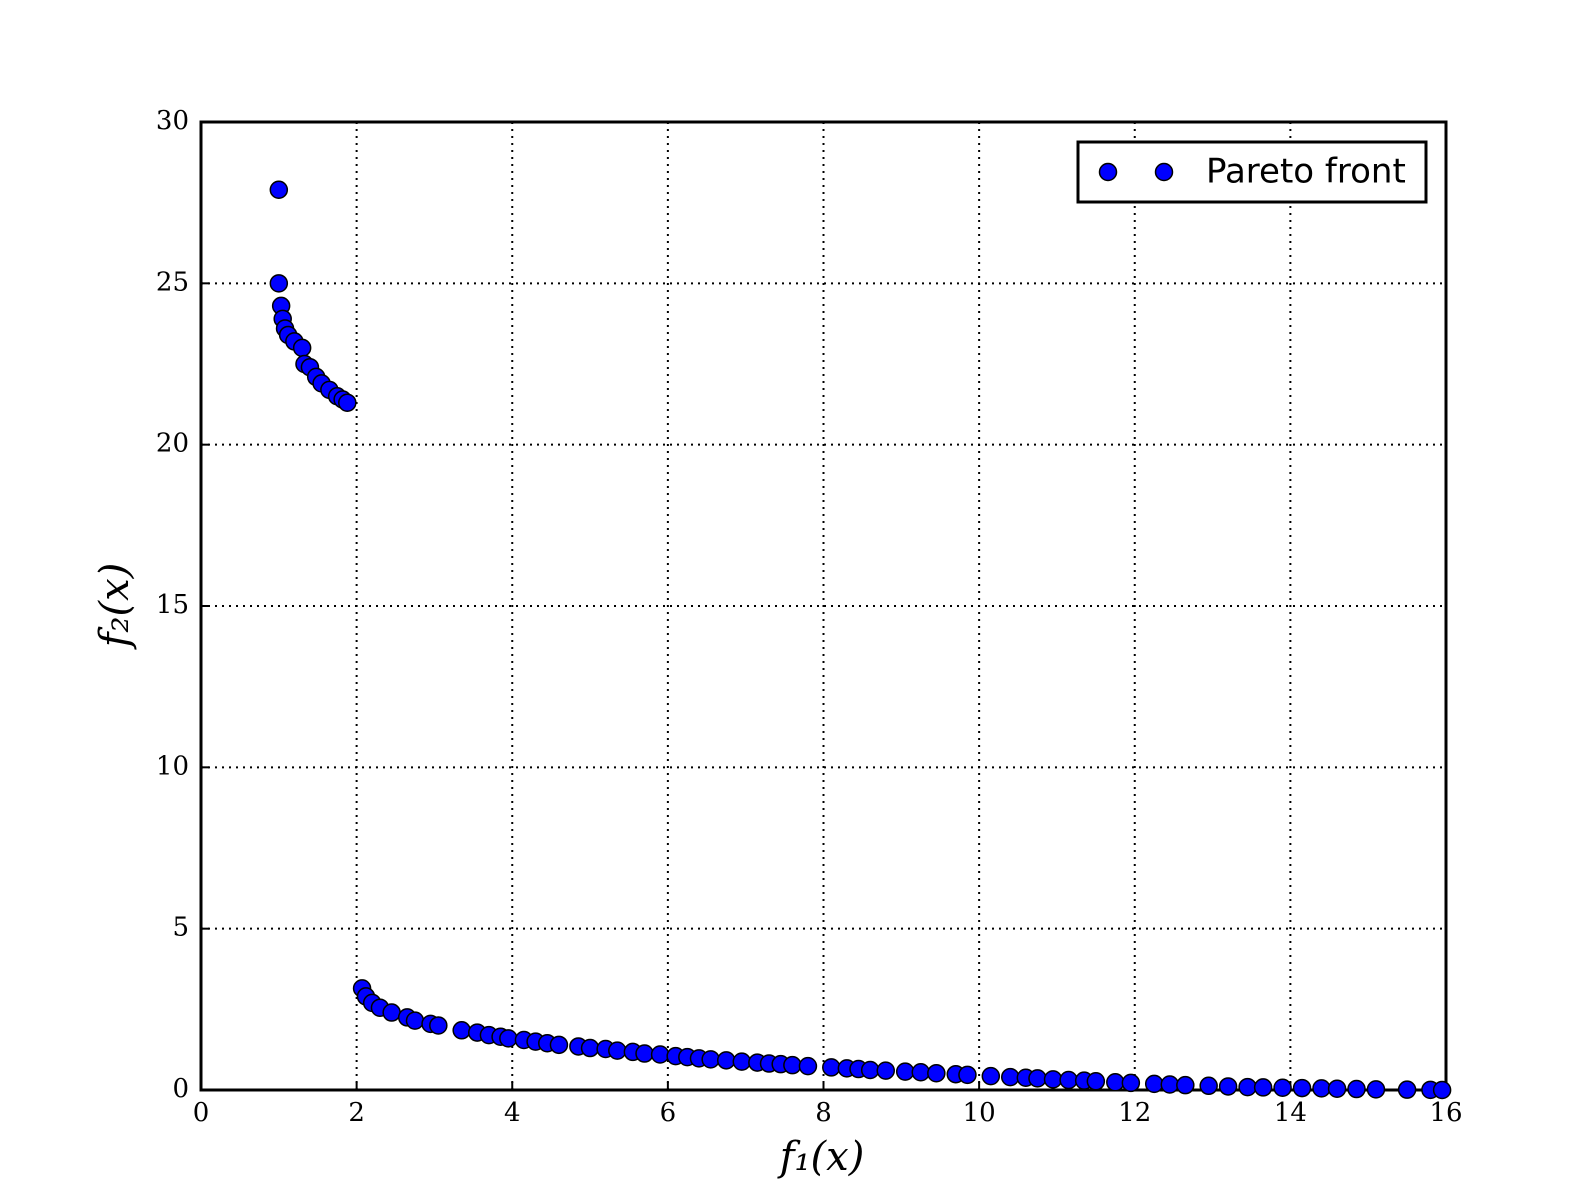  Describe the element at coordinates (115, 607) in the screenshot. I see `y-axis-label: f₂(x)` at that location.